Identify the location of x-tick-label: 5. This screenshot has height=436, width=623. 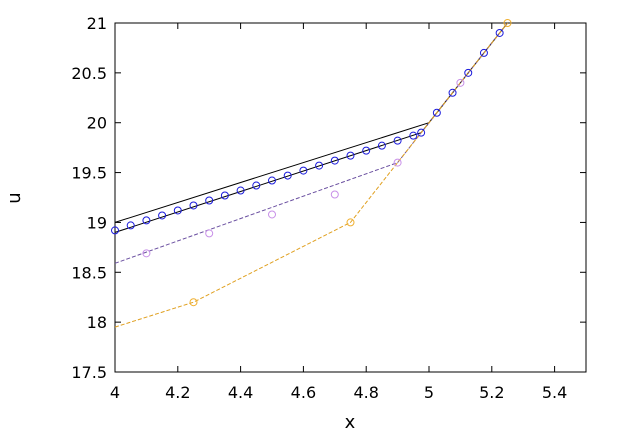
(429, 392).